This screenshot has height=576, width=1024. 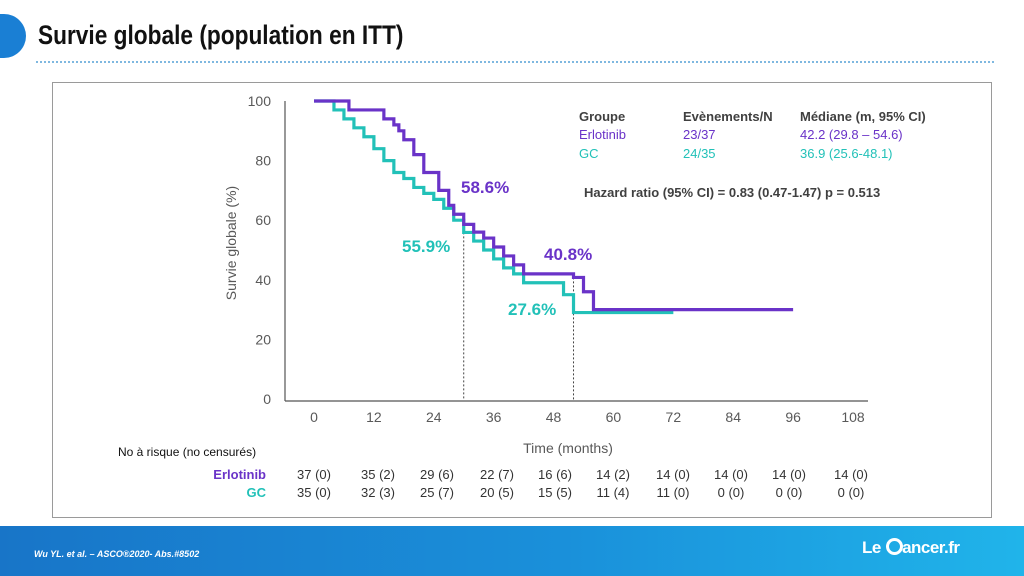 I want to click on y-tick-label: 20, so click(x=263, y=339).